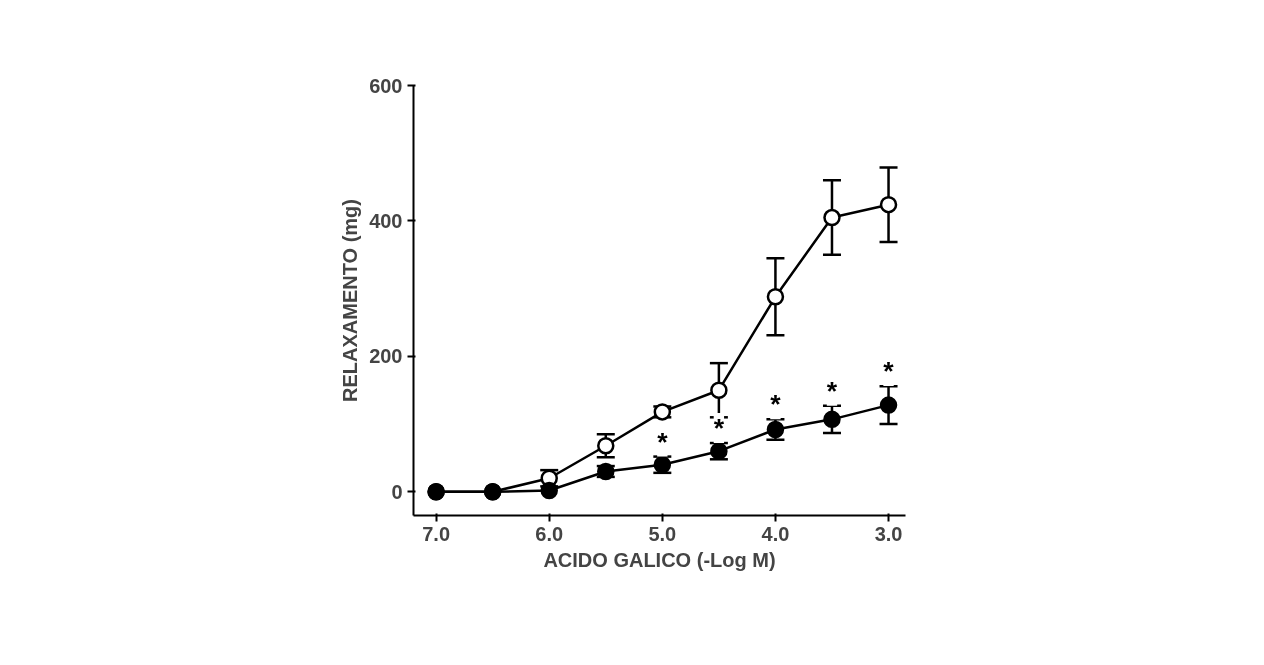 The height and width of the screenshot is (665, 1264). What do you see at coordinates (549, 533) in the screenshot?
I see `x-tick-label: 6.0` at bounding box center [549, 533].